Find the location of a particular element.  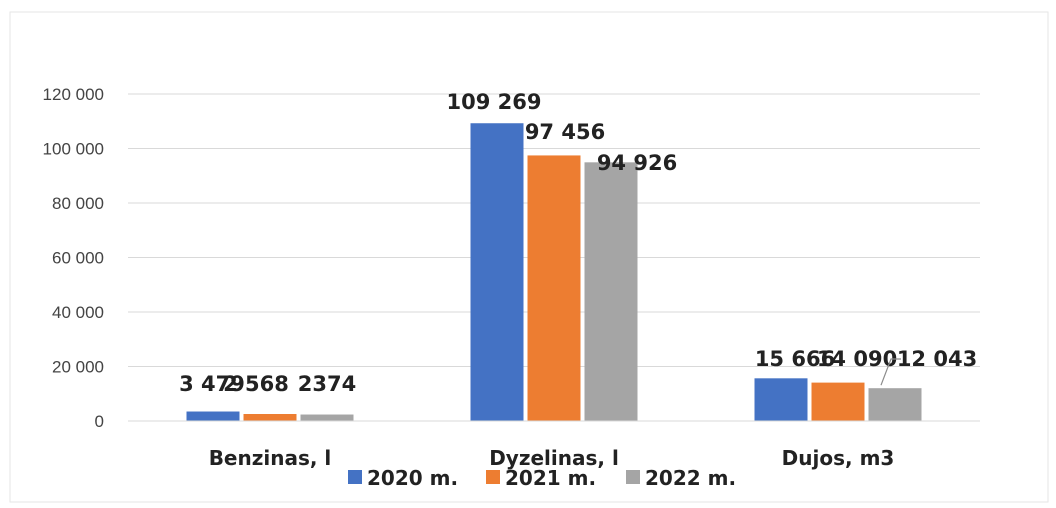

data-label: 14 090 is located at coordinates (857, 359).